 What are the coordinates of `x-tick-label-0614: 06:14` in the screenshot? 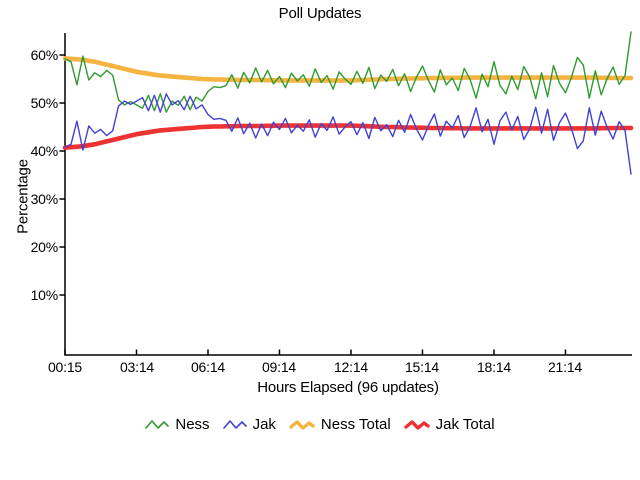 It's located at (208, 367).